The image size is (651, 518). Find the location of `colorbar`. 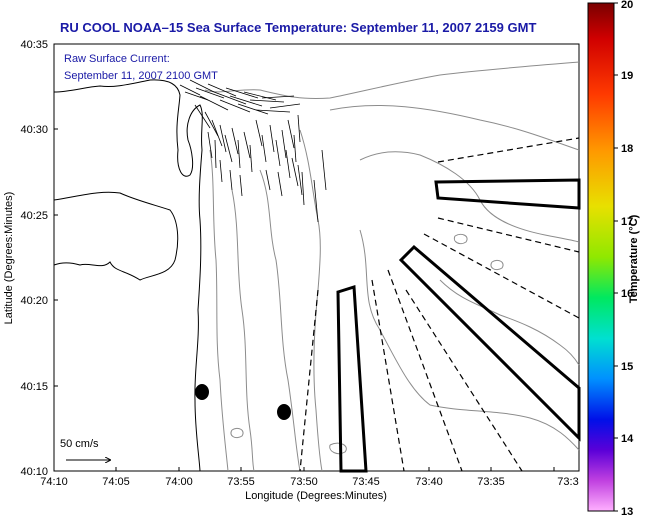

colorbar is located at coordinates (601, 257).